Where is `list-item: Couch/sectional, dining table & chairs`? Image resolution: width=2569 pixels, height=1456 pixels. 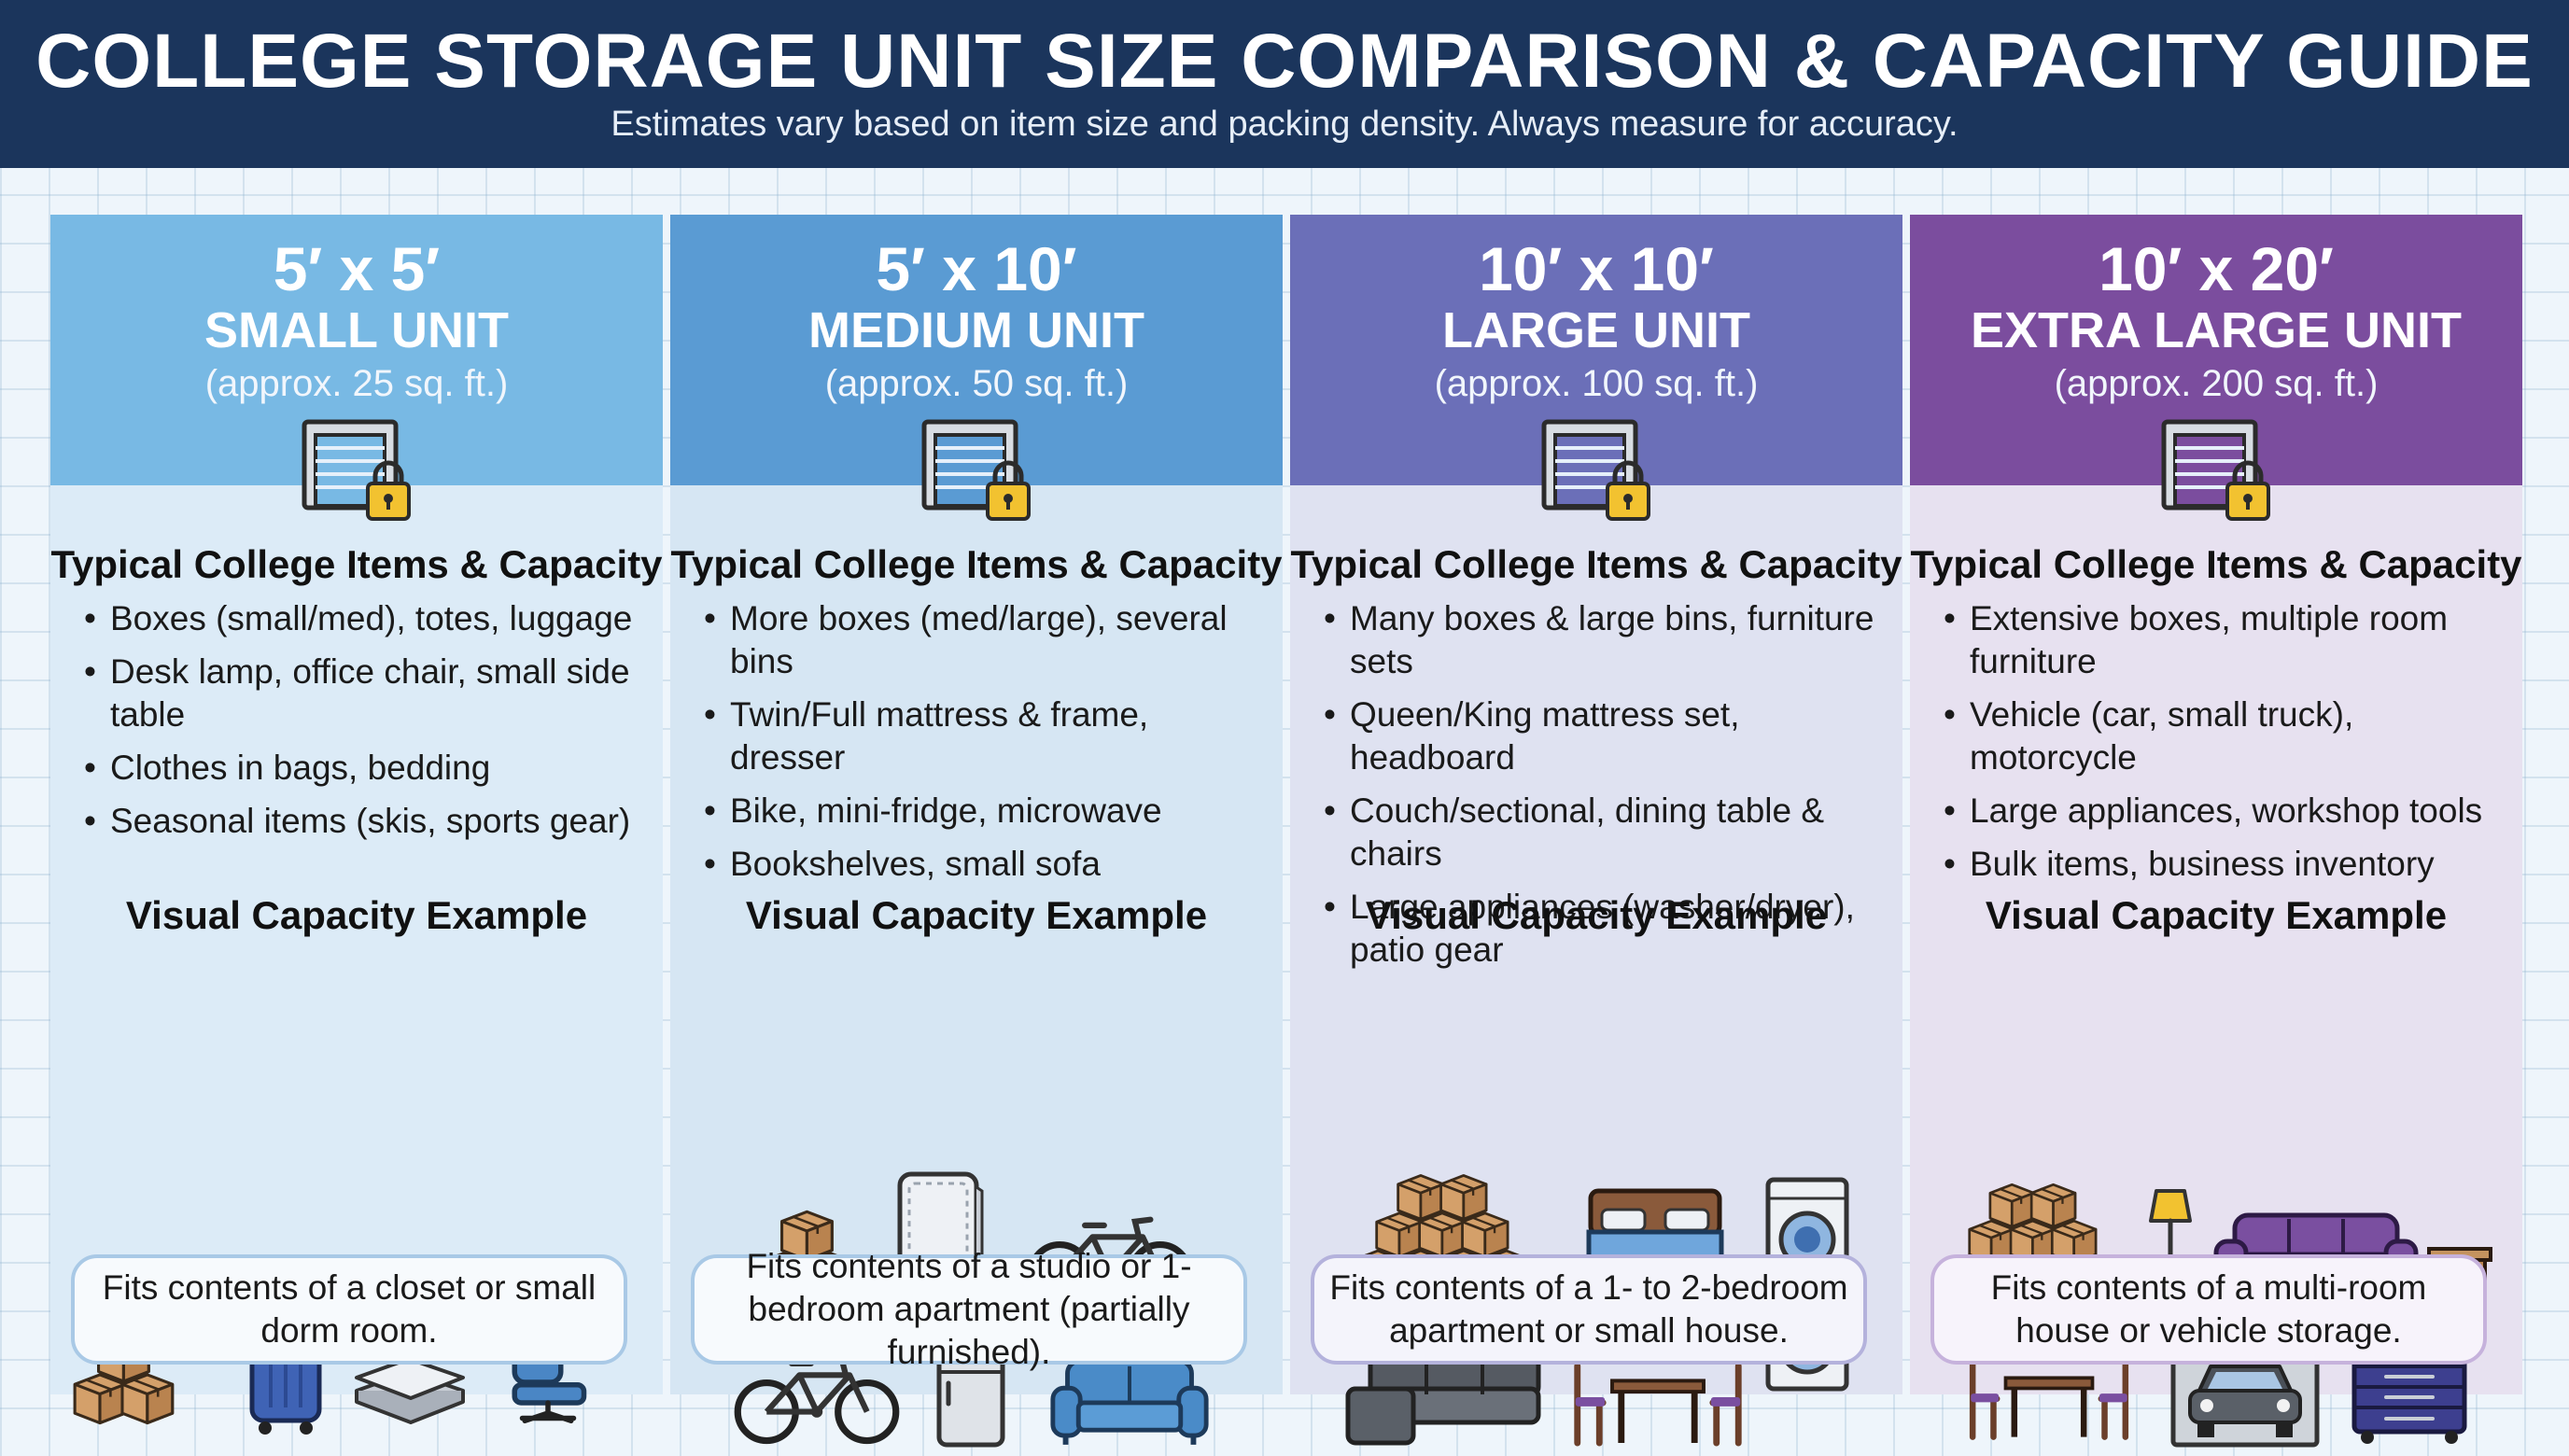
list-item: Couch/sectional, dining table & chairs is located at coordinates (1606, 832).